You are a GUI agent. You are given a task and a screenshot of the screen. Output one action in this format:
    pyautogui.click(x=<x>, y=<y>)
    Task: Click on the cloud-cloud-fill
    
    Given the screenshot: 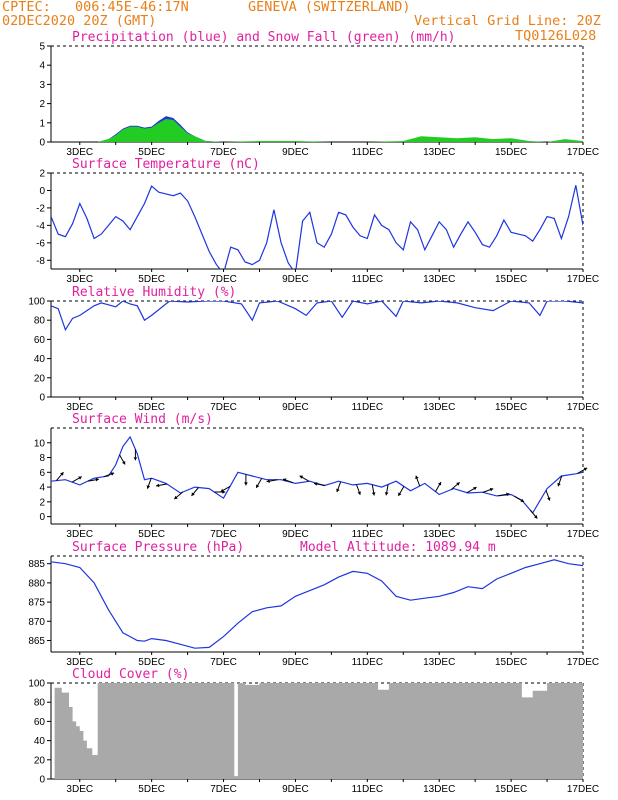 What is the action you would take?
    pyautogui.click(x=318, y=731)
    